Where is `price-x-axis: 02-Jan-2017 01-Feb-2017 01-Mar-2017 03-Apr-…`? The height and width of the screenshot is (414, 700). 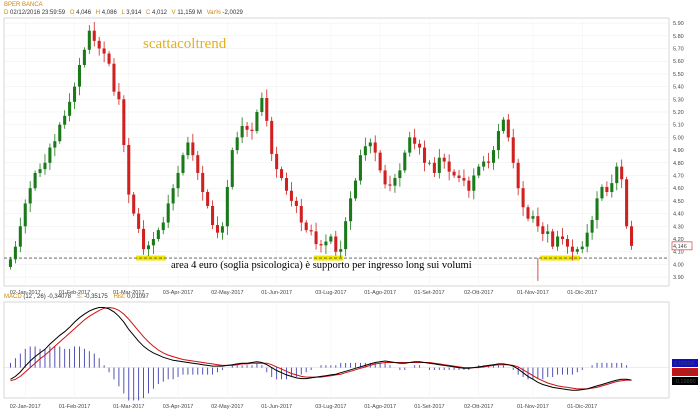 price-x-axis: 02-Jan-2017 01-Feb-2017 01-Mar-2017 03-Apr-… is located at coordinates (303, 293).